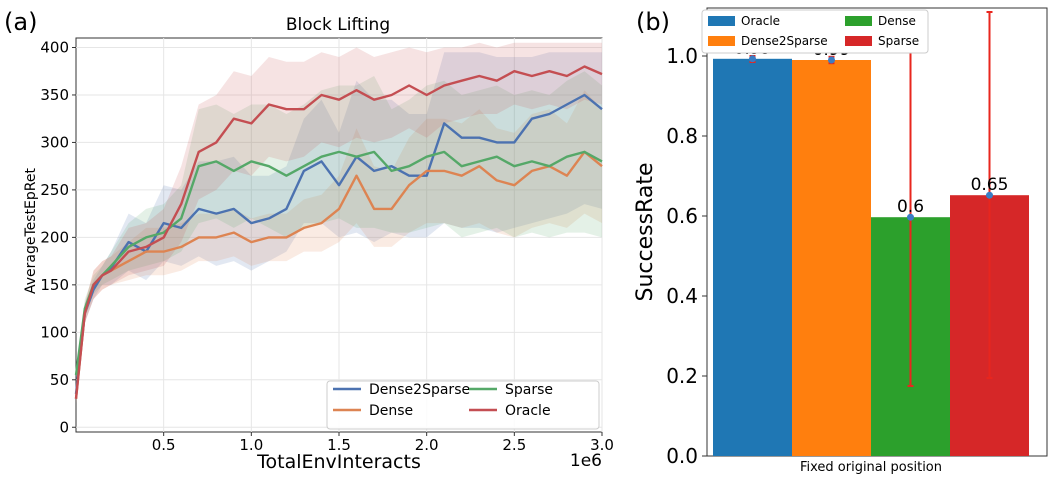 The width and height of the screenshot is (1056, 484). I want to click on x-tick-label: 2.5, so click(514, 445).